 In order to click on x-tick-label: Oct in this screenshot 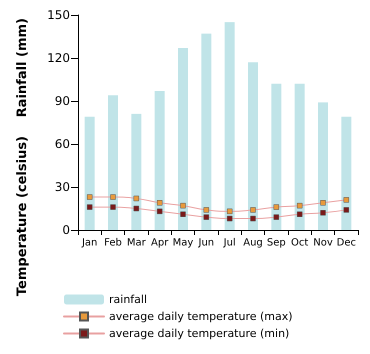, I will do `click(299, 243)`.